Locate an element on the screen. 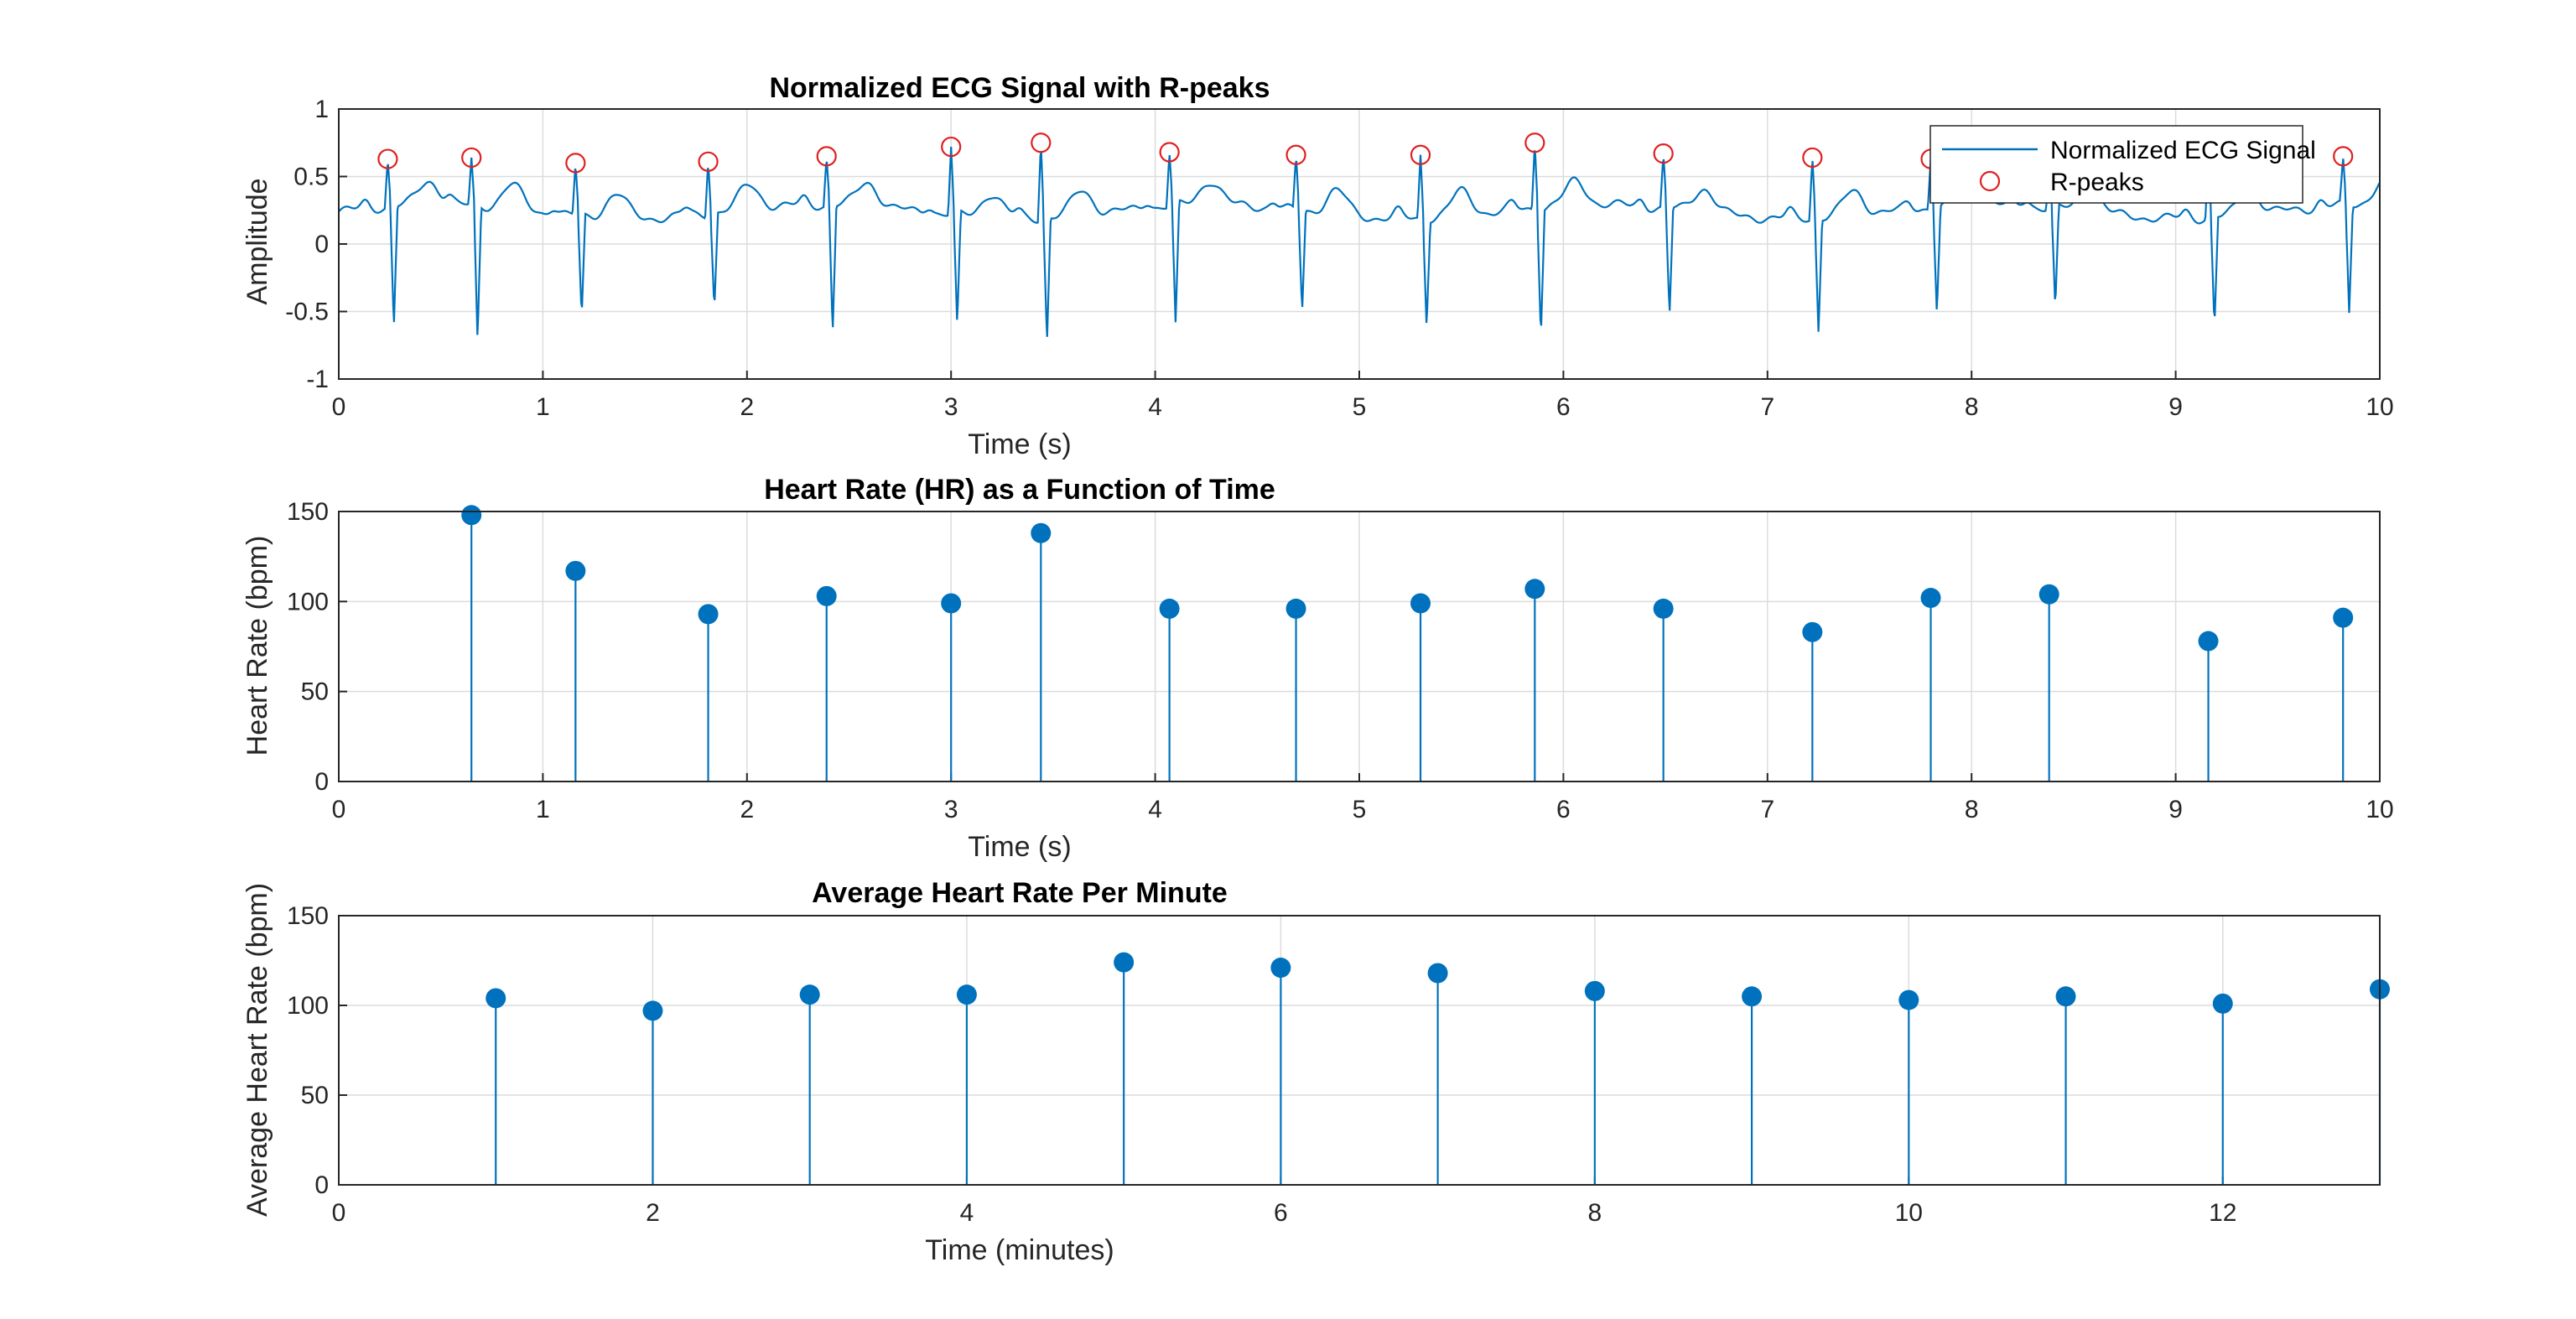 This screenshot has height=1319, width=2576. heart-rate-plot-y-tick-label: 100 is located at coordinates (308, 601).